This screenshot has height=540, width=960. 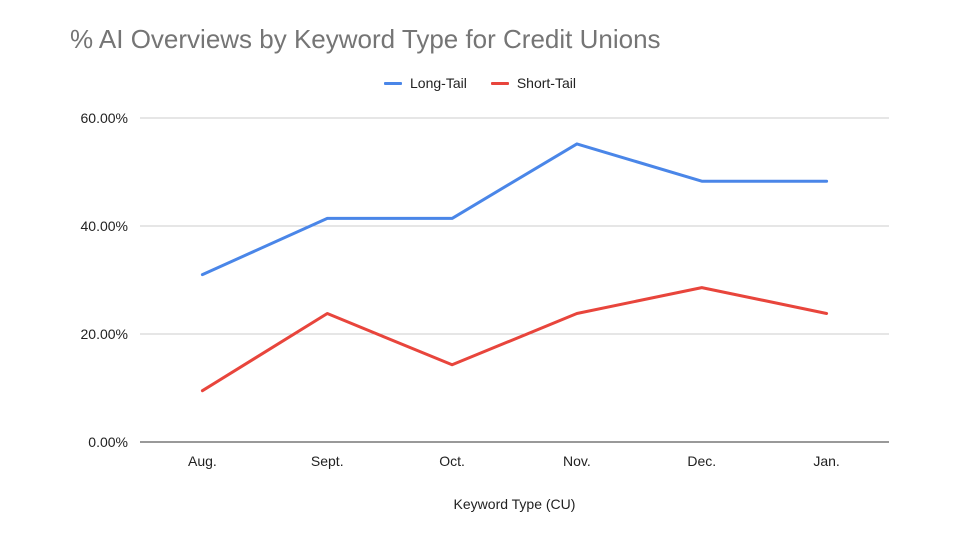 What do you see at coordinates (104, 118) in the screenshot?
I see `y-tick-label: 60.00%` at bounding box center [104, 118].